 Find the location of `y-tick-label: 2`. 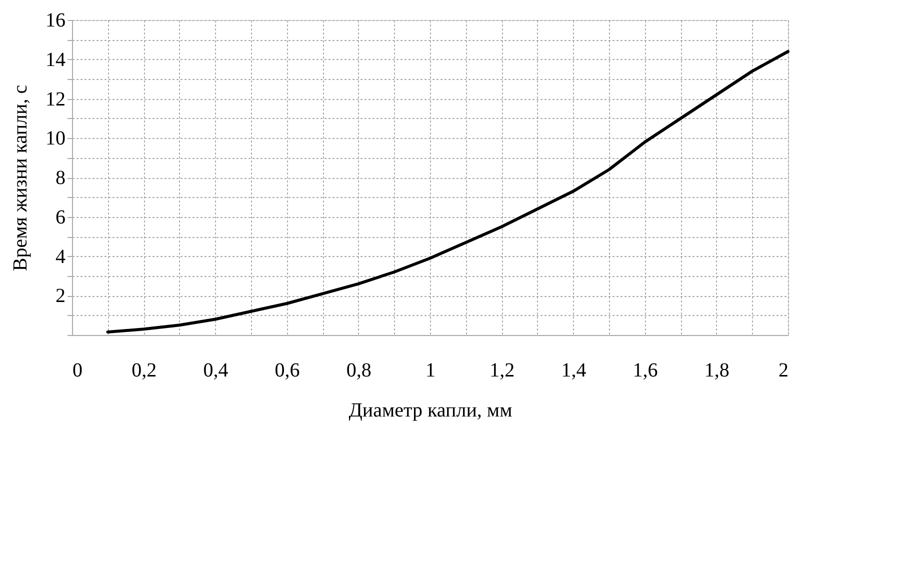

y-tick-label: 2 is located at coordinates (61, 296).